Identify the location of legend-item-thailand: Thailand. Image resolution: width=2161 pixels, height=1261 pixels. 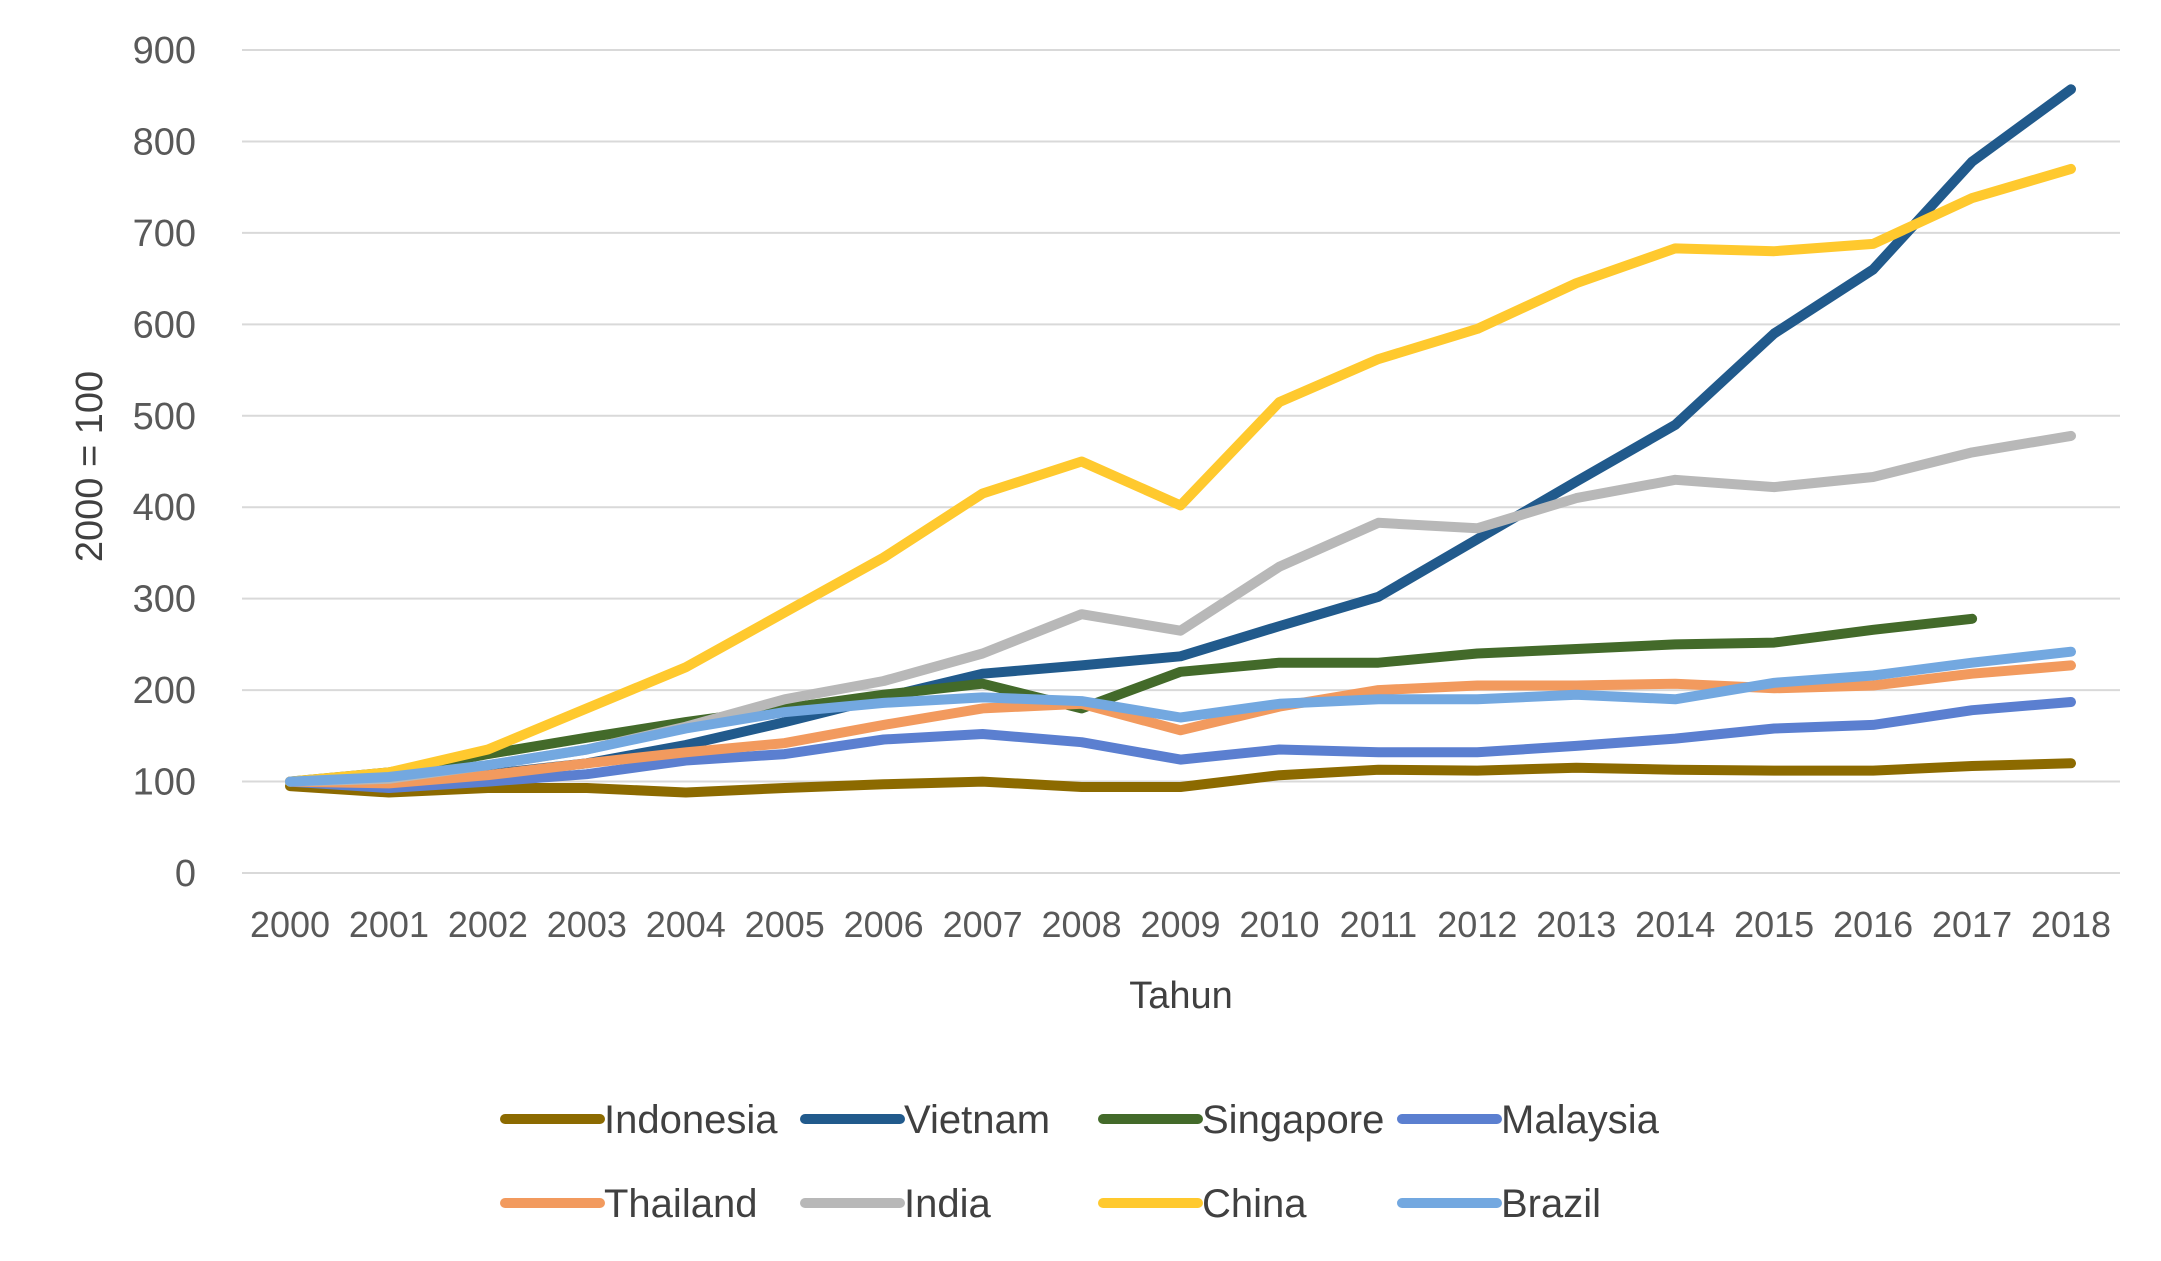
(628, 1204).